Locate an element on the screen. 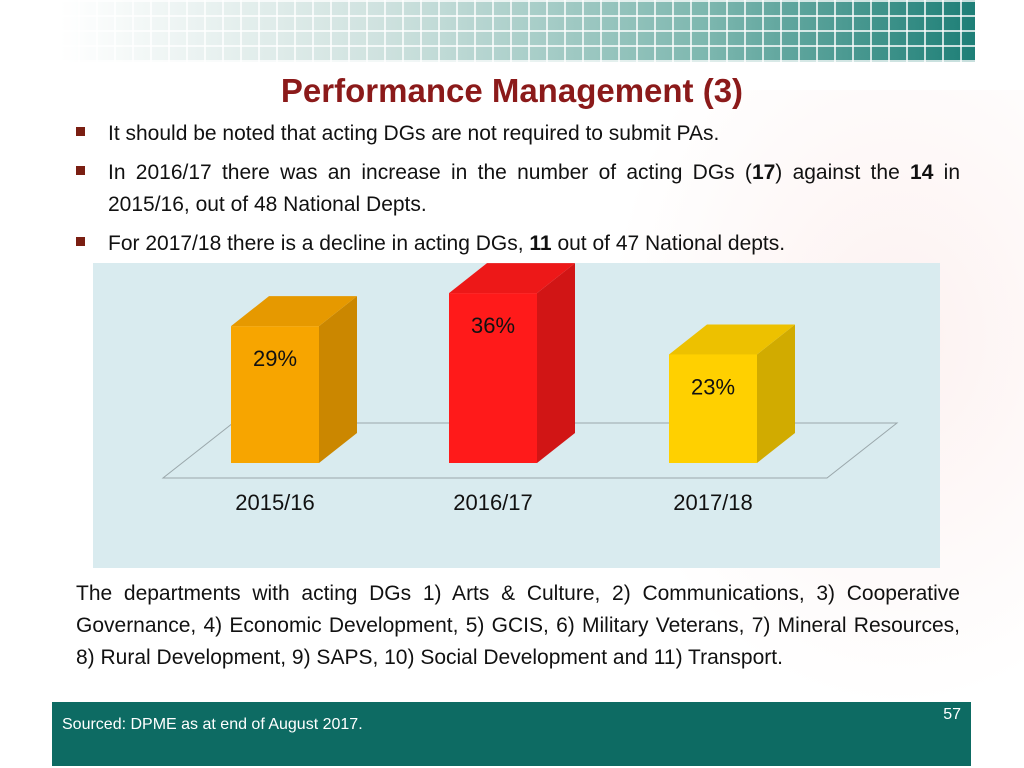 Image resolution: width=1024 pixels, height=768 pixels. bullet-3-count-2017: 11 is located at coordinates (540, 243).